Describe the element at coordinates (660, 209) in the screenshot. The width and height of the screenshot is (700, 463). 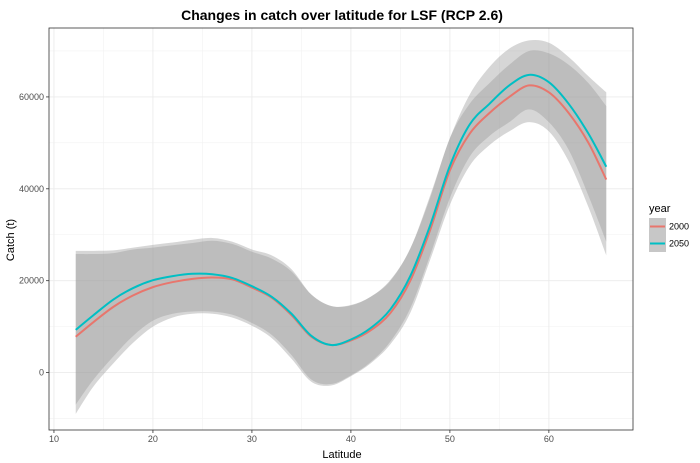
I see `legend-title: year` at that location.